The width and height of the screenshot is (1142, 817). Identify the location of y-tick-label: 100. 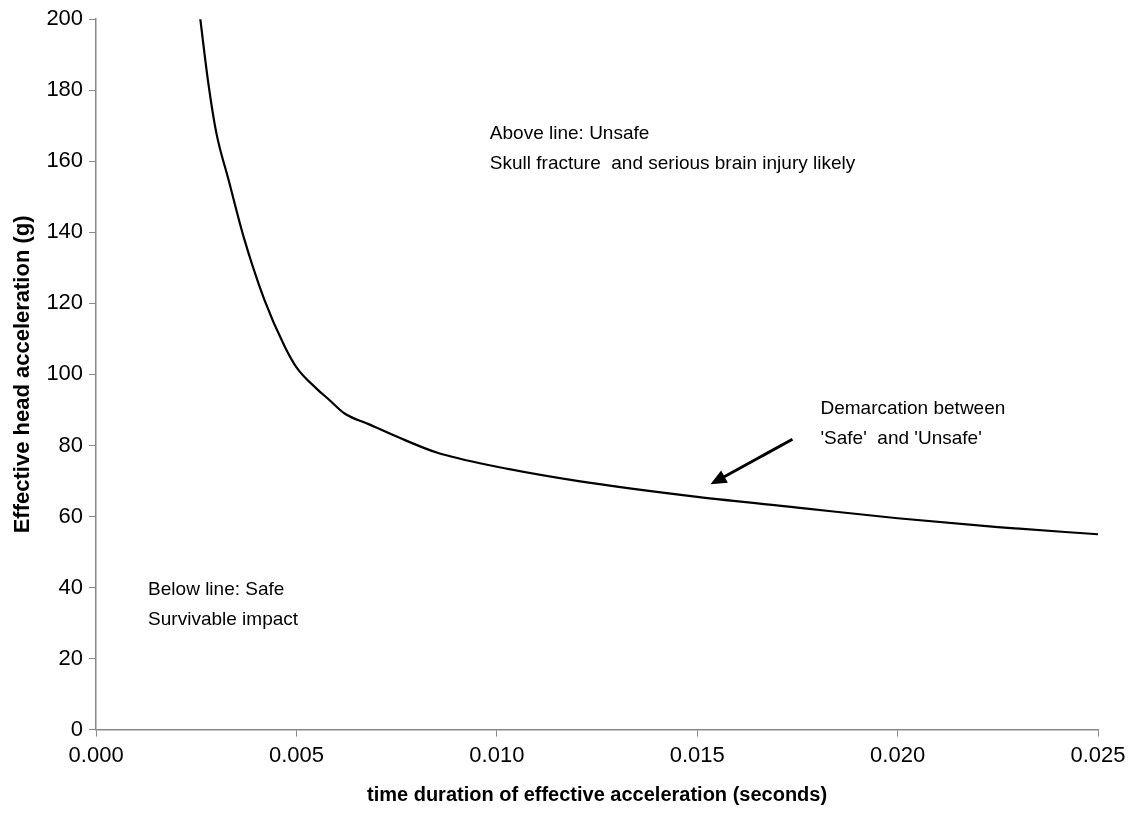
(65, 373).